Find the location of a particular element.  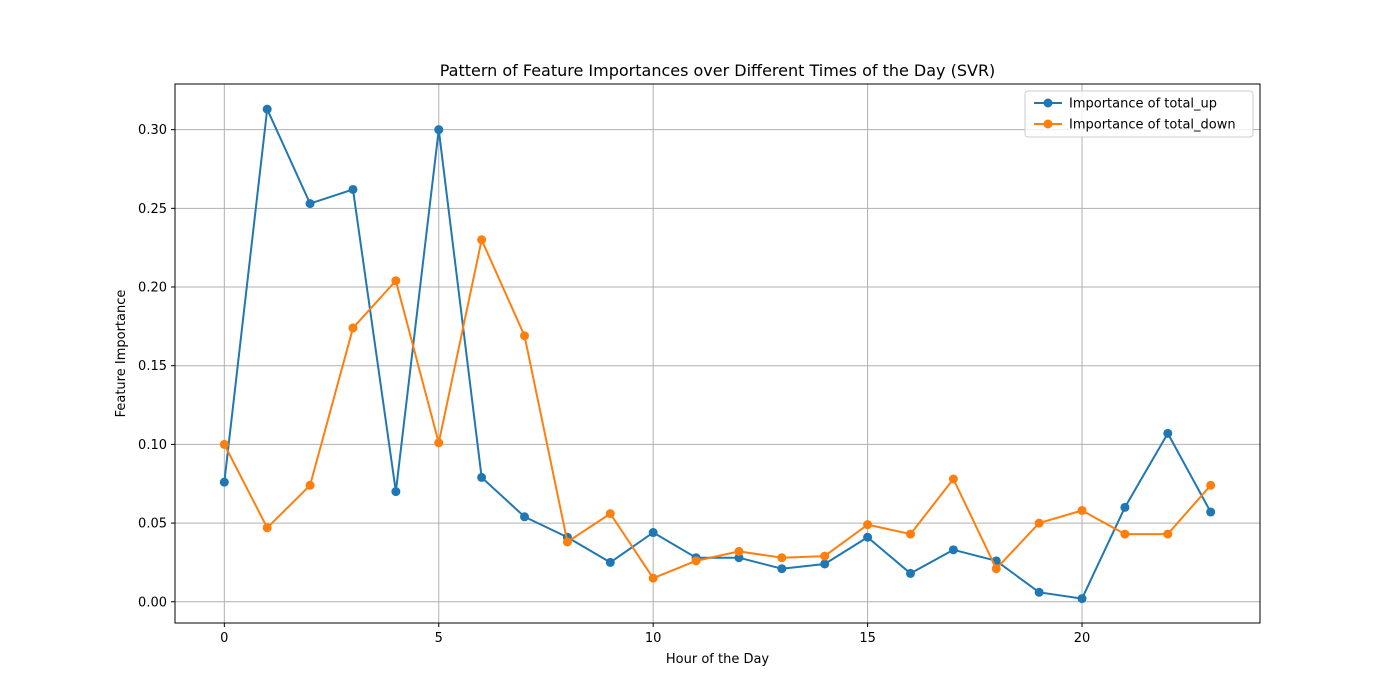

legend-label: Importance of total_down is located at coordinates (1152, 125).